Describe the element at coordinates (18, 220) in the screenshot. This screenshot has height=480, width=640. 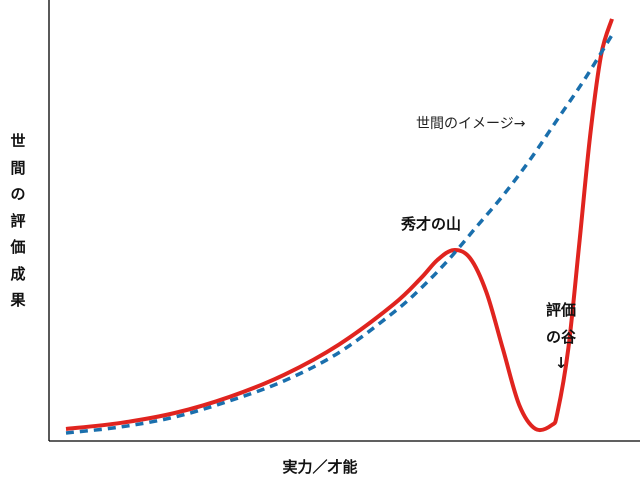
I see `y-axis-label: 世間の評価成果` at that location.